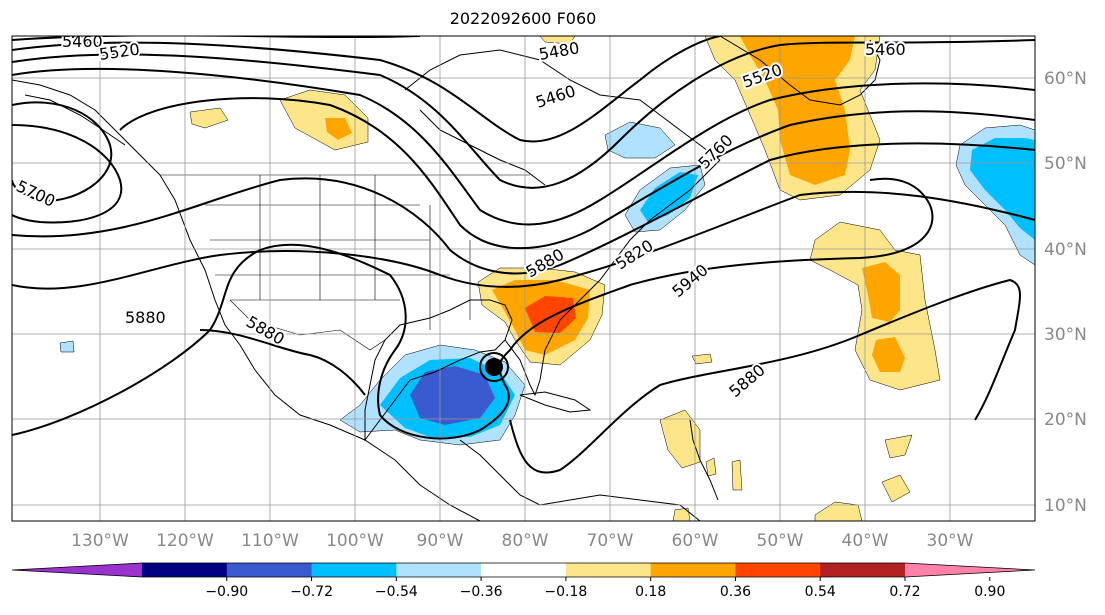 The image size is (1105, 615). Describe the element at coordinates (1065, 292) in the screenshot. I see `latitude-labels: 60°N 50°N 40°N 30°N 20°N 10°N` at that location.